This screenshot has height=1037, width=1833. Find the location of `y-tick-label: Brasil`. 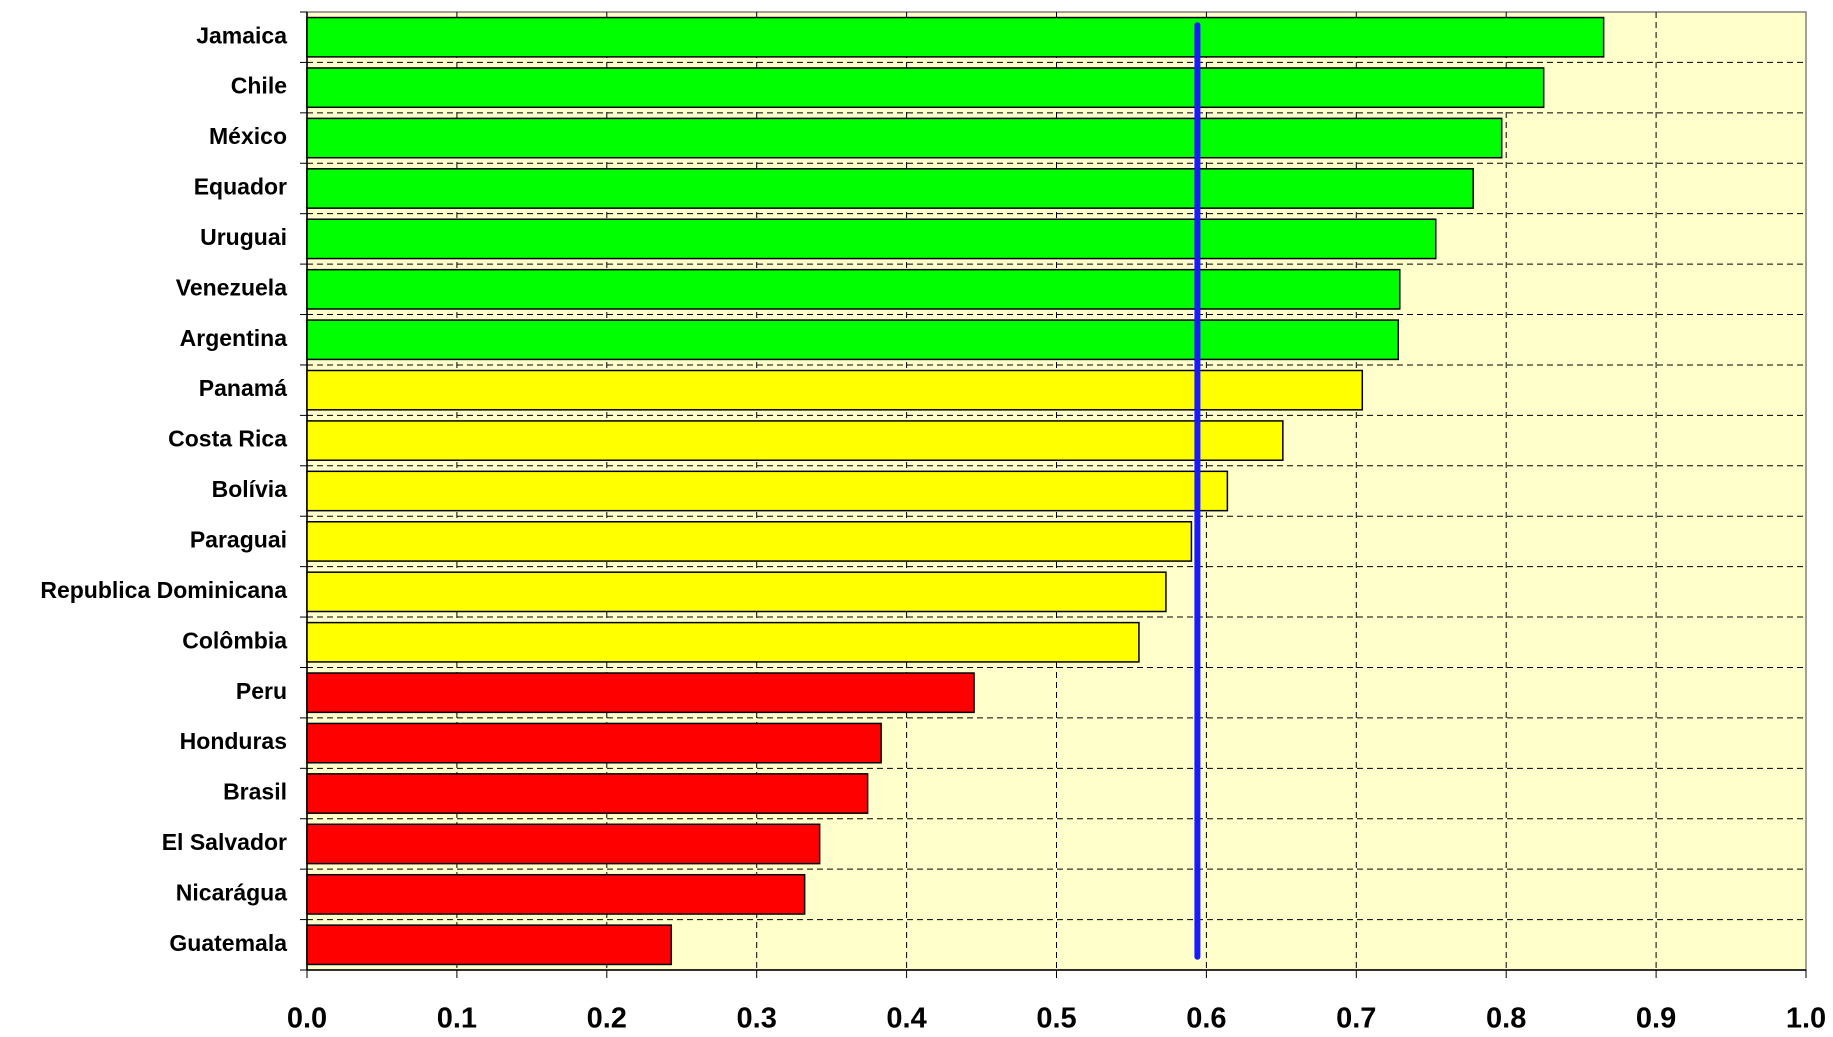

y-tick-label: Brasil is located at coordinates (255, 792).